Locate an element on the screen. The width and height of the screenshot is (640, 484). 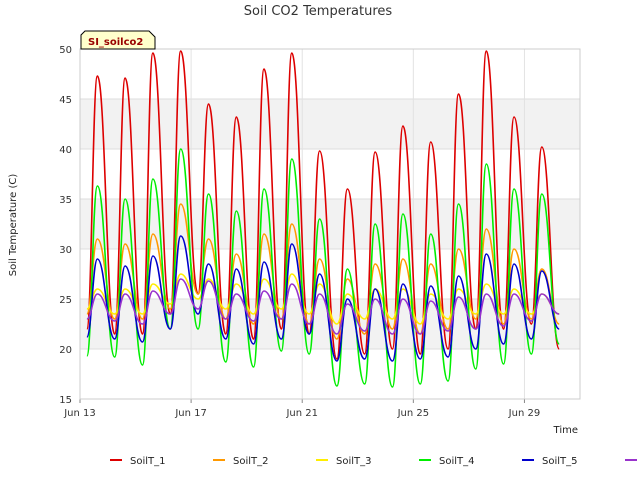
legend-item: SoilT_5 is located at coordinates (550, 461).